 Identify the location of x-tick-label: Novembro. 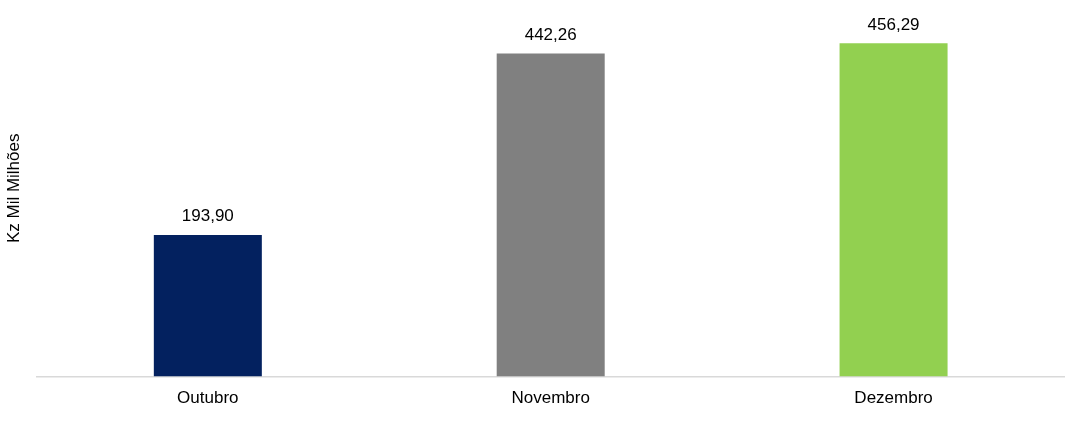
(550, 398).